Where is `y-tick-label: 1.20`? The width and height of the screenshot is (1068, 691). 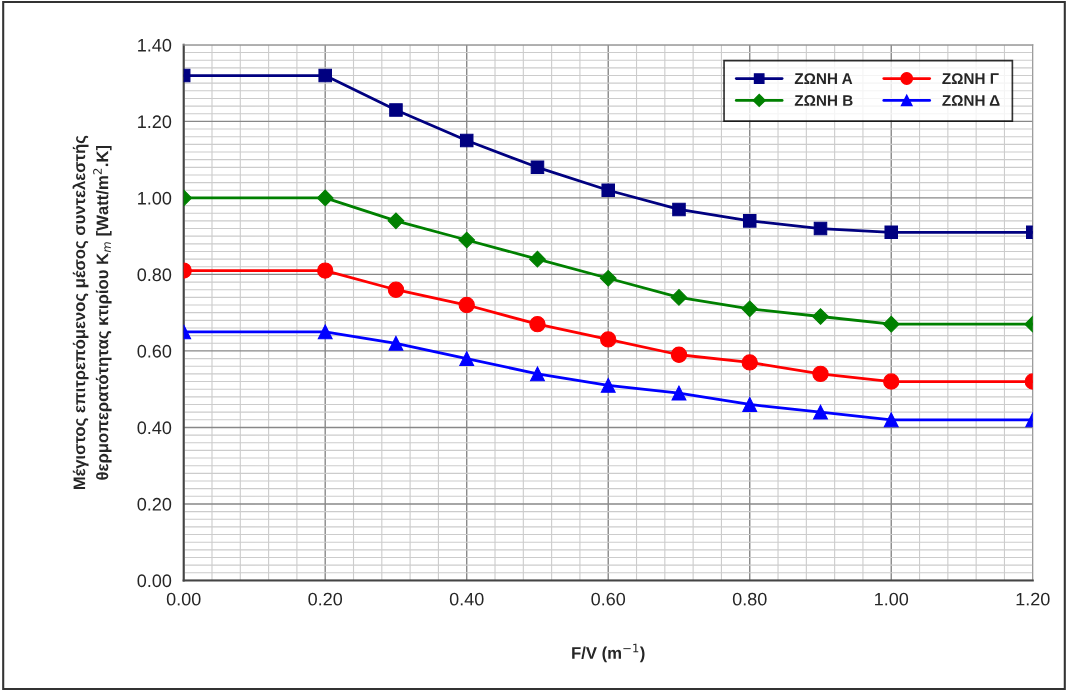 y-tick-label: 1.20 is located at coordinates (155, 122).